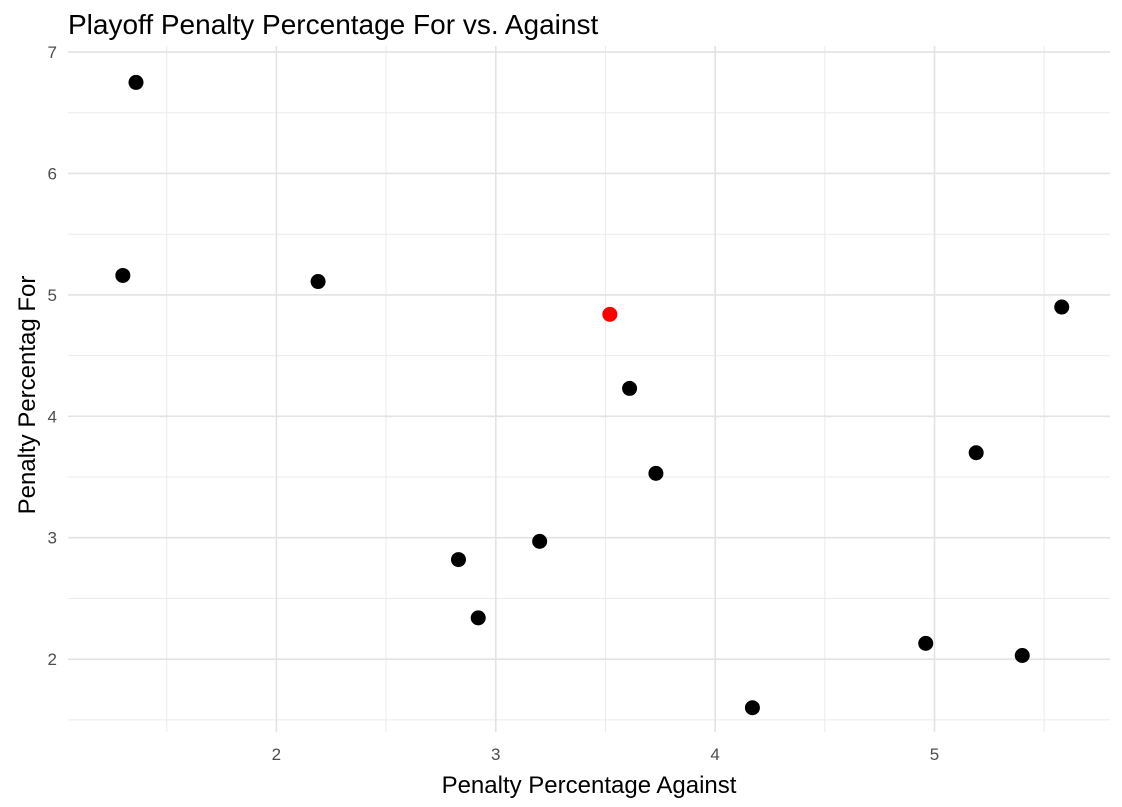  I want to click on x-axis-title: Penalty Percentage Against, so click(589, 785).